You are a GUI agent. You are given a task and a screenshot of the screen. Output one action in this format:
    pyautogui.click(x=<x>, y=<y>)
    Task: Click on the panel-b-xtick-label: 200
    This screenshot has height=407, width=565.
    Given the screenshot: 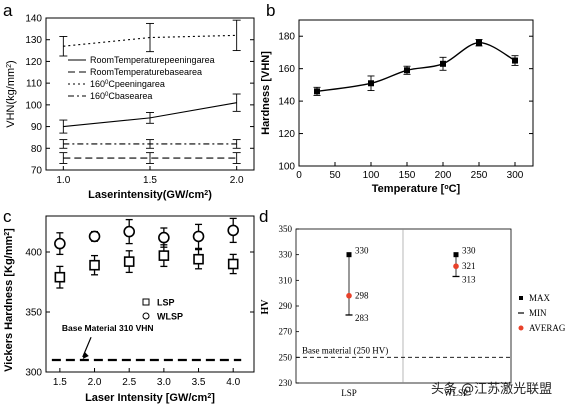 What is the action you would take?
    pyautogui.click(x=443, y=175)
    